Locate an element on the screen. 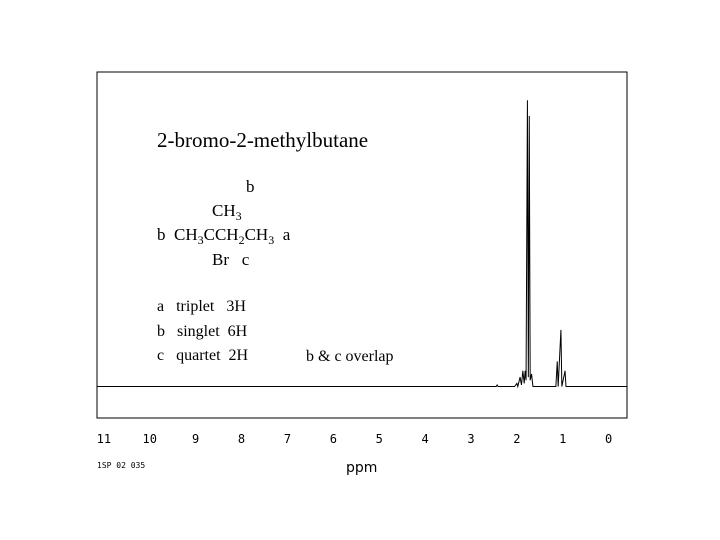 Image resolution: width=720 pixels, height=540 pixels. structure-text: Br c is located at coordinates (231, 259).